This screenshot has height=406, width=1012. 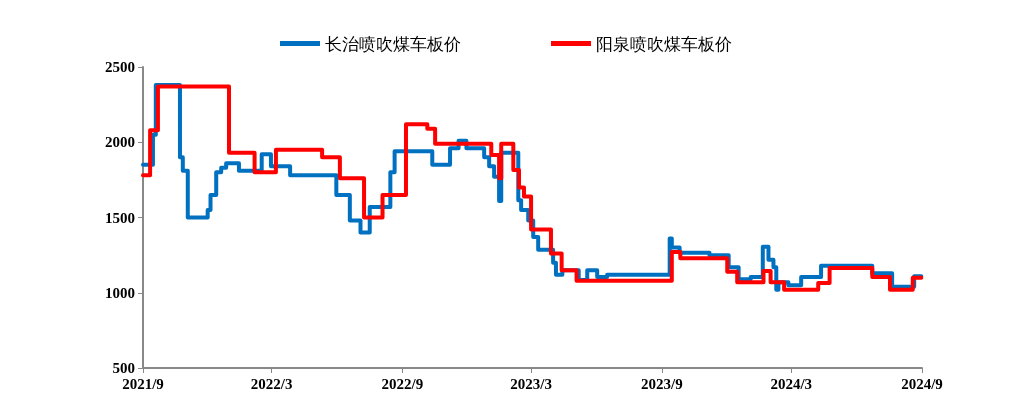 What do you see at coordinates (664, 43) in the screenshot?
I see `legend-label: 阳泉喷吹煤车板价` at bounding box center [664, 43].